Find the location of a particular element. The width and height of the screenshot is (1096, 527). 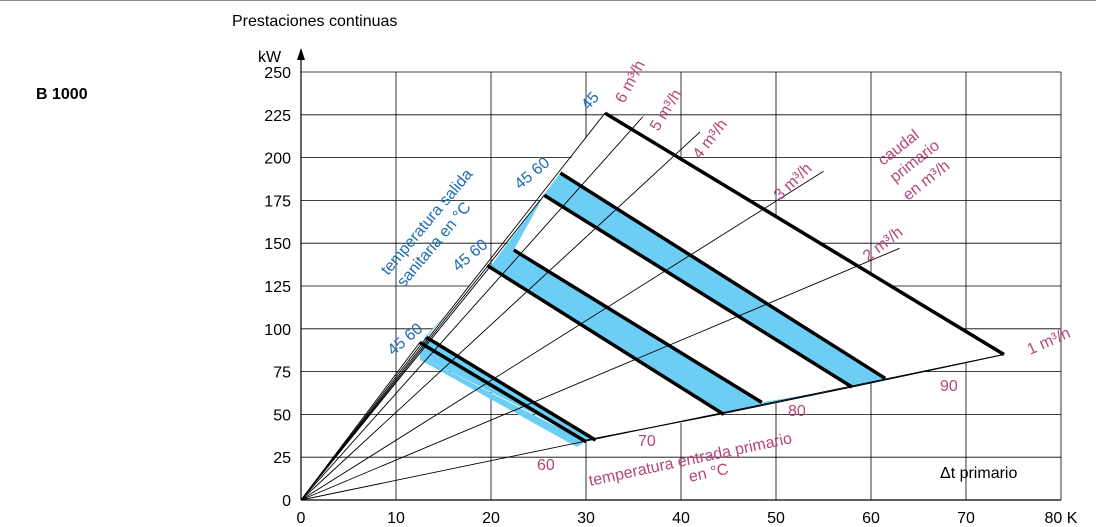

flow-label: 3 m³/h is located at coordinates (793, 182).